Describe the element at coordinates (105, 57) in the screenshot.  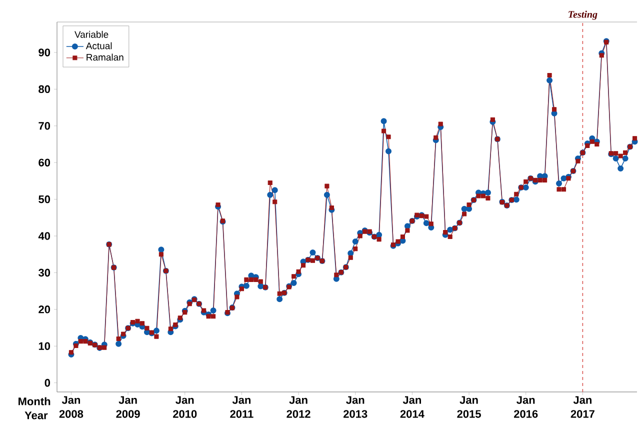
I see `legend-label: Ramalan` at that location.